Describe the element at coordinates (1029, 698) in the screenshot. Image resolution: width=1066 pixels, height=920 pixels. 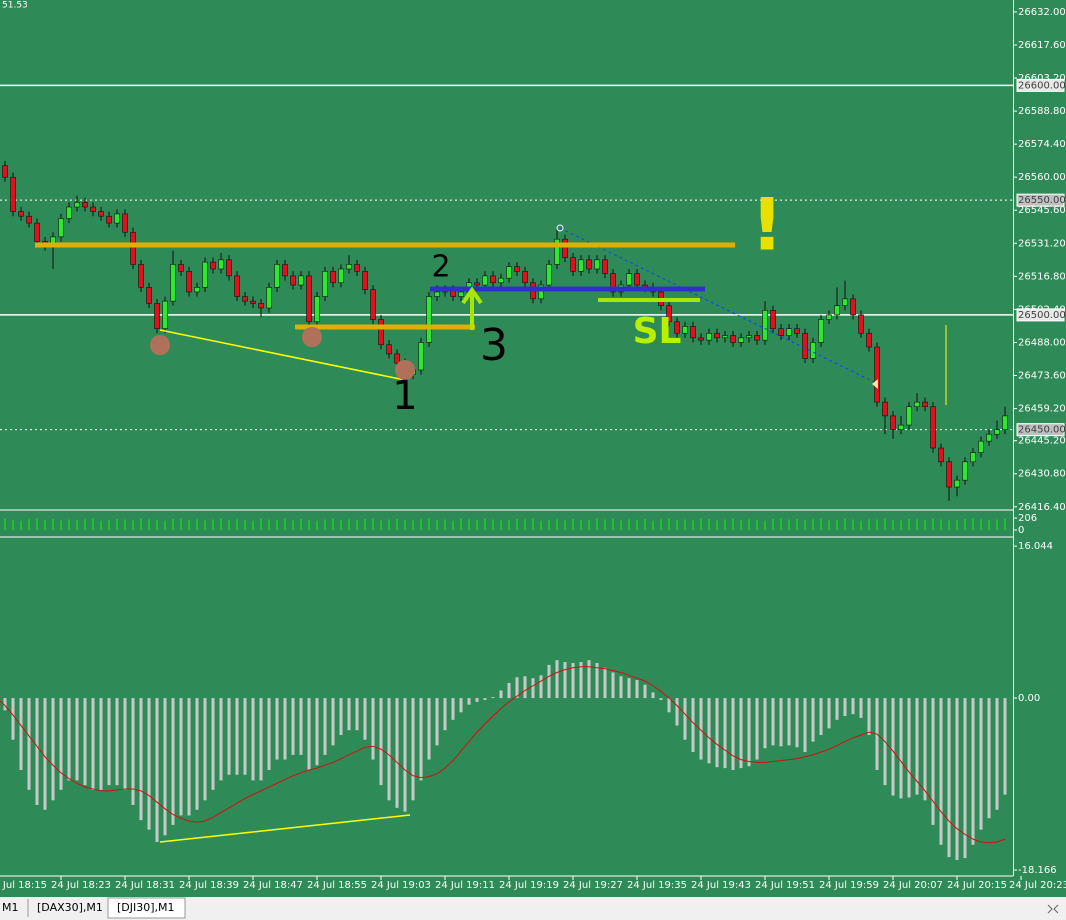
I see `y-tick-label: 0.00` at that location.